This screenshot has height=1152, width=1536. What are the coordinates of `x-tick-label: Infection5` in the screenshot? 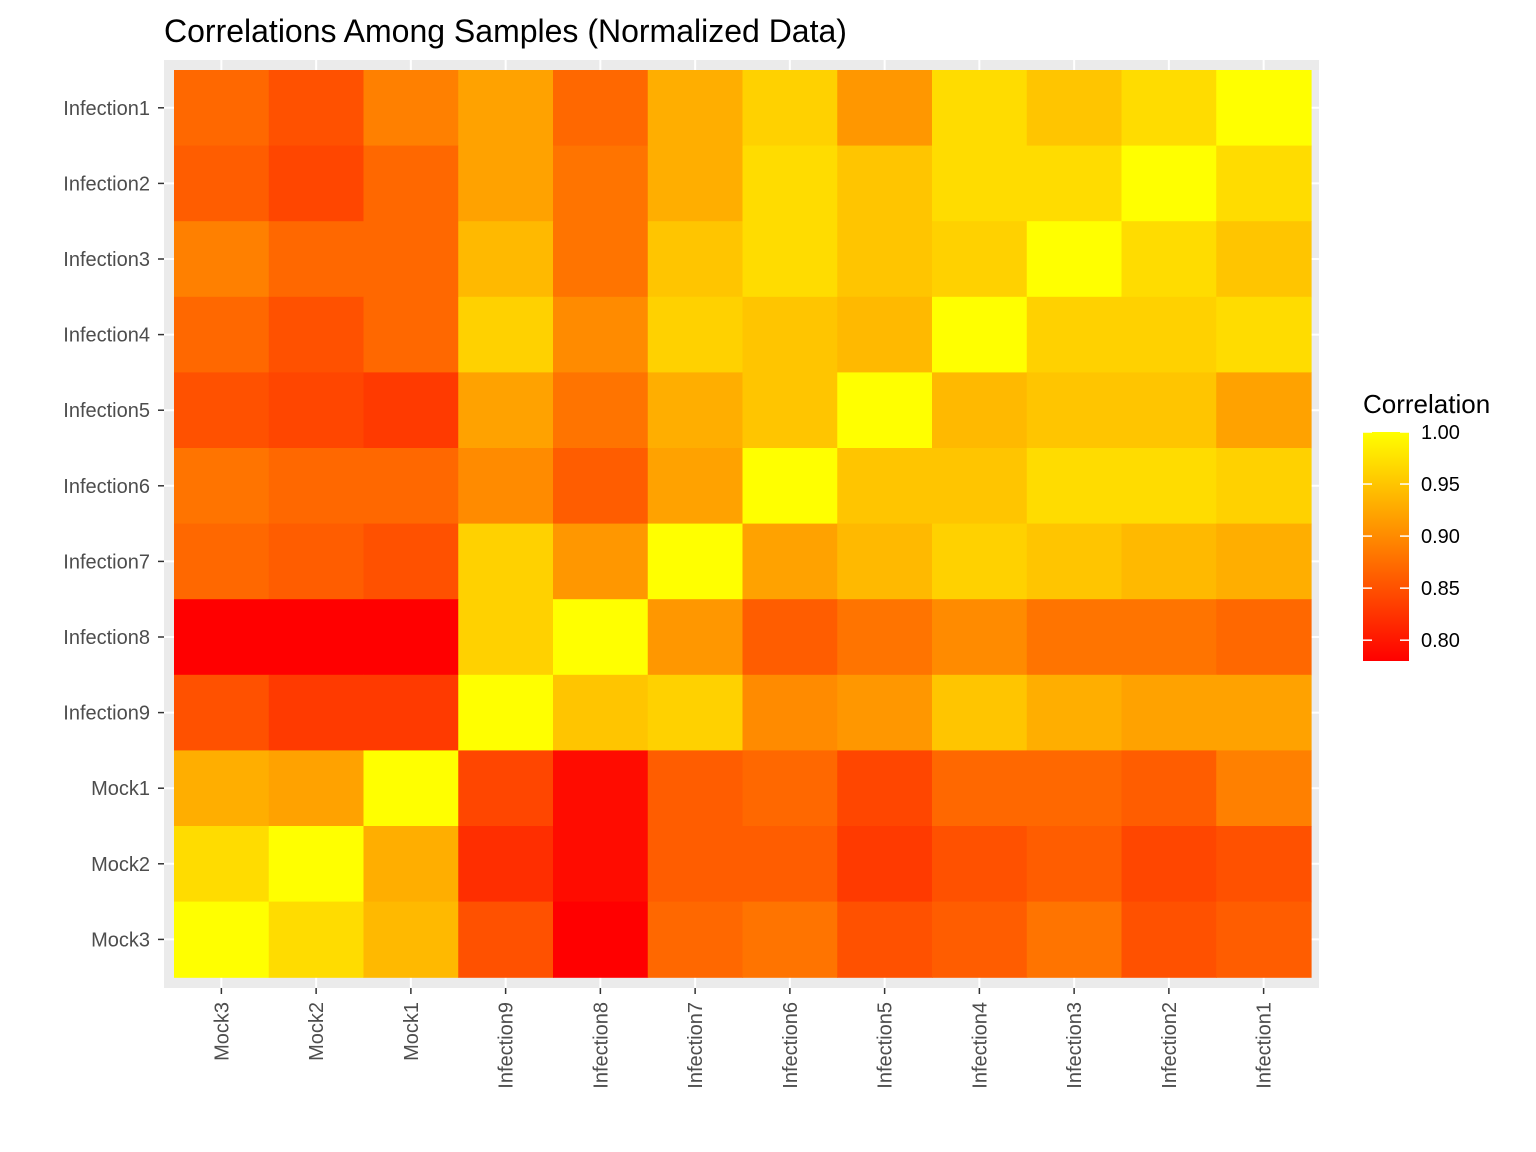 It's located at (886, 1045).